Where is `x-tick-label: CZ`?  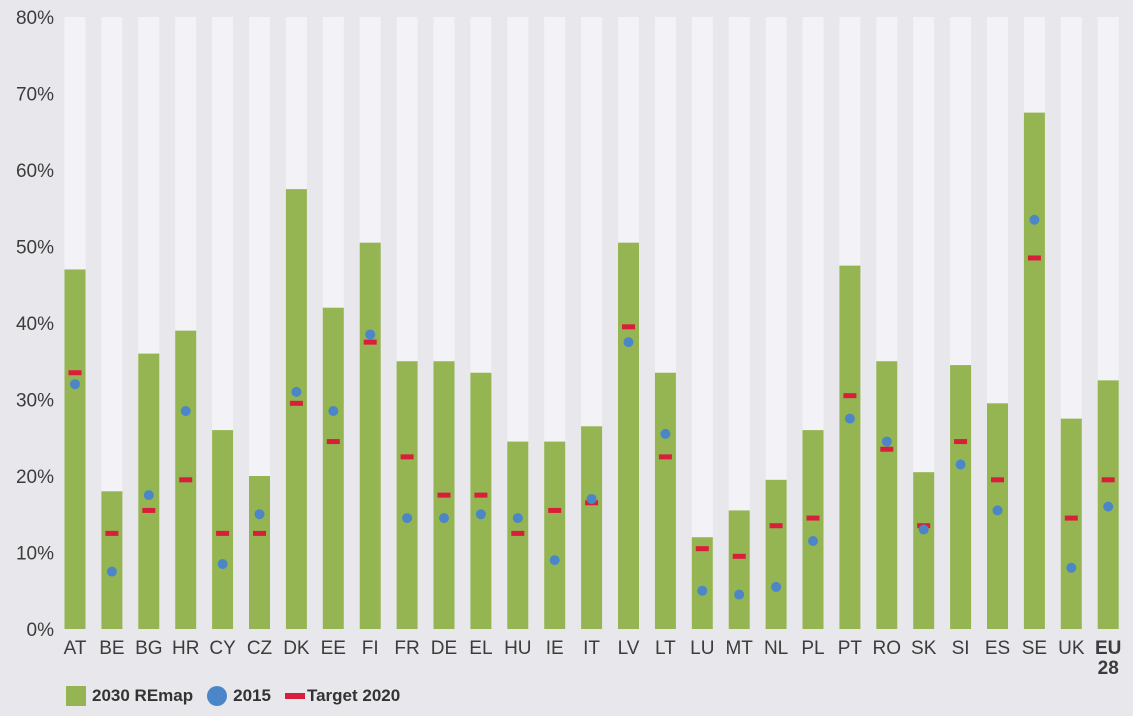 x-tick-label: CZ is located at coordinates (260, 648).